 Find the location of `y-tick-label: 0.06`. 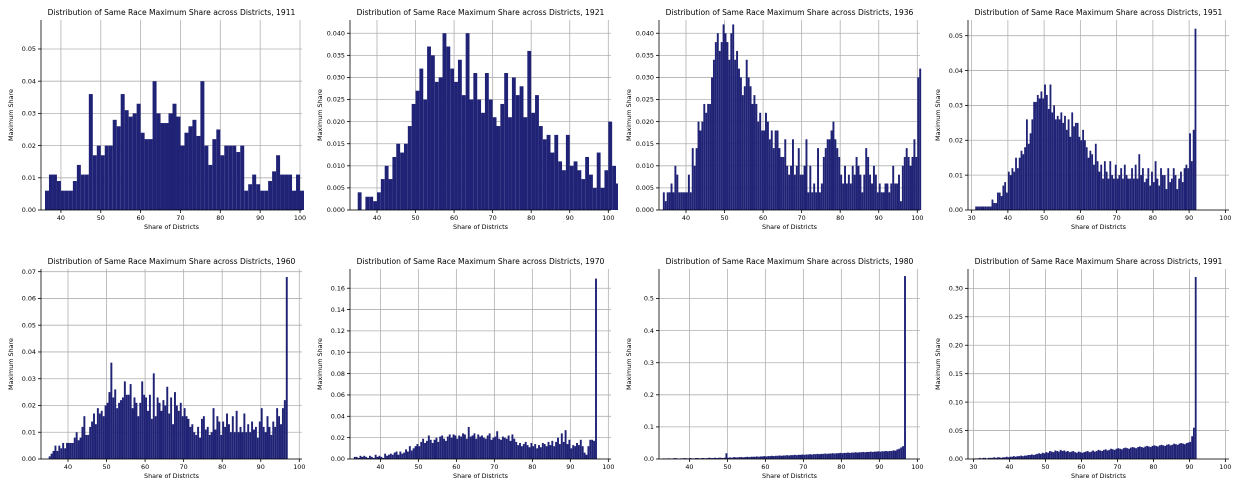

y-tick-label: 0.06 is located at coordinates (29, 299).